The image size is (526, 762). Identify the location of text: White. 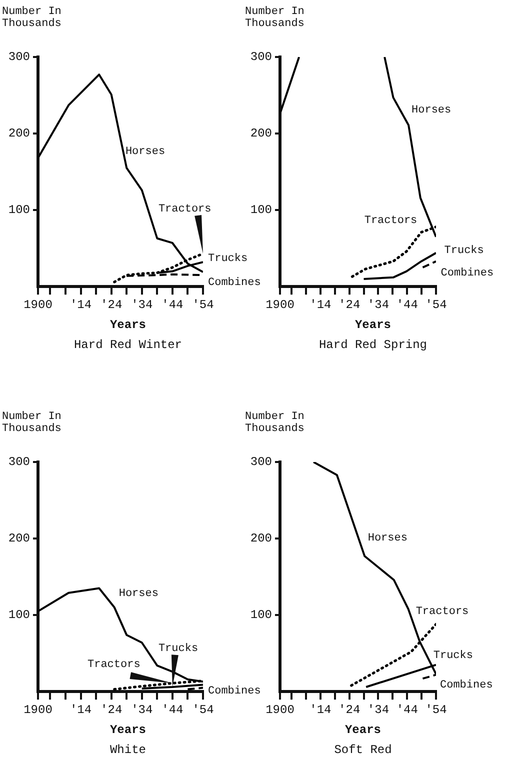
(127, 750).